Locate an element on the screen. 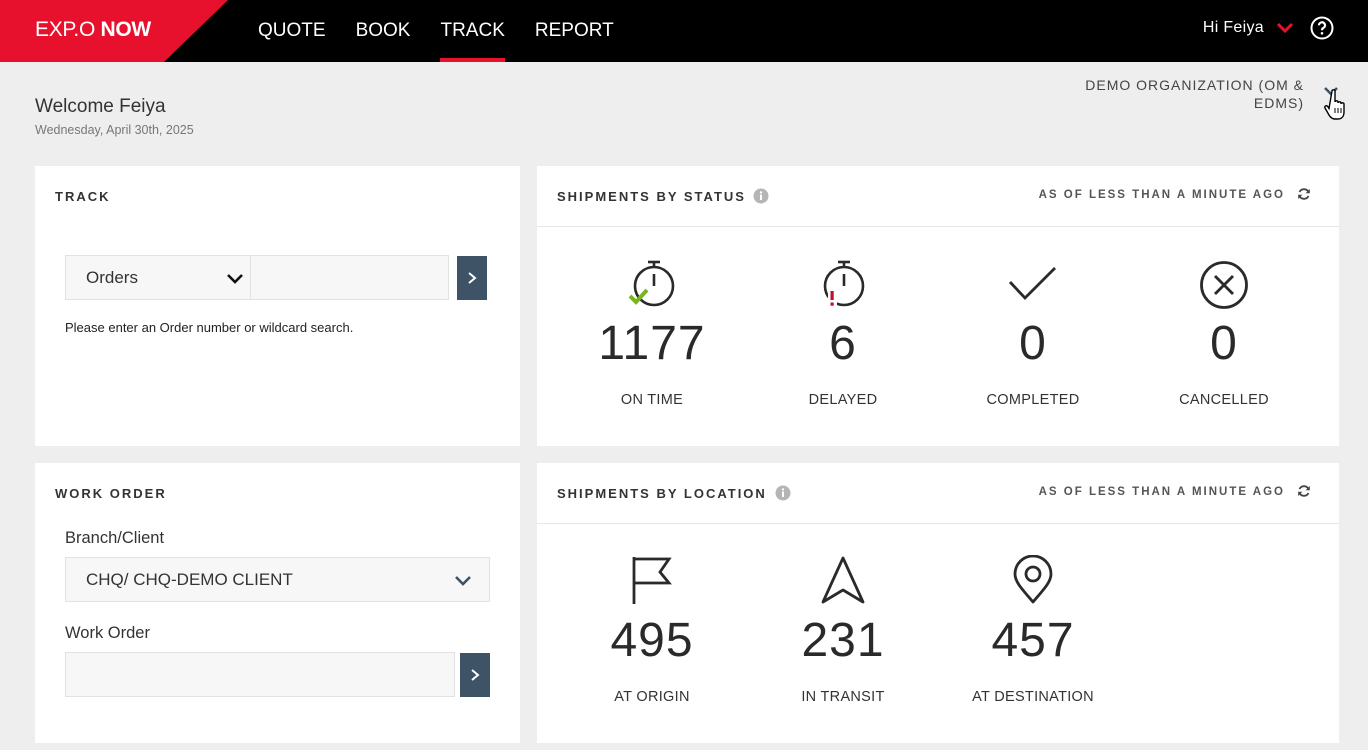 Image resolution: width=1368 pixels, height=750 pixels. nav-quote: QUOTE is located at coordinates (292, 30).